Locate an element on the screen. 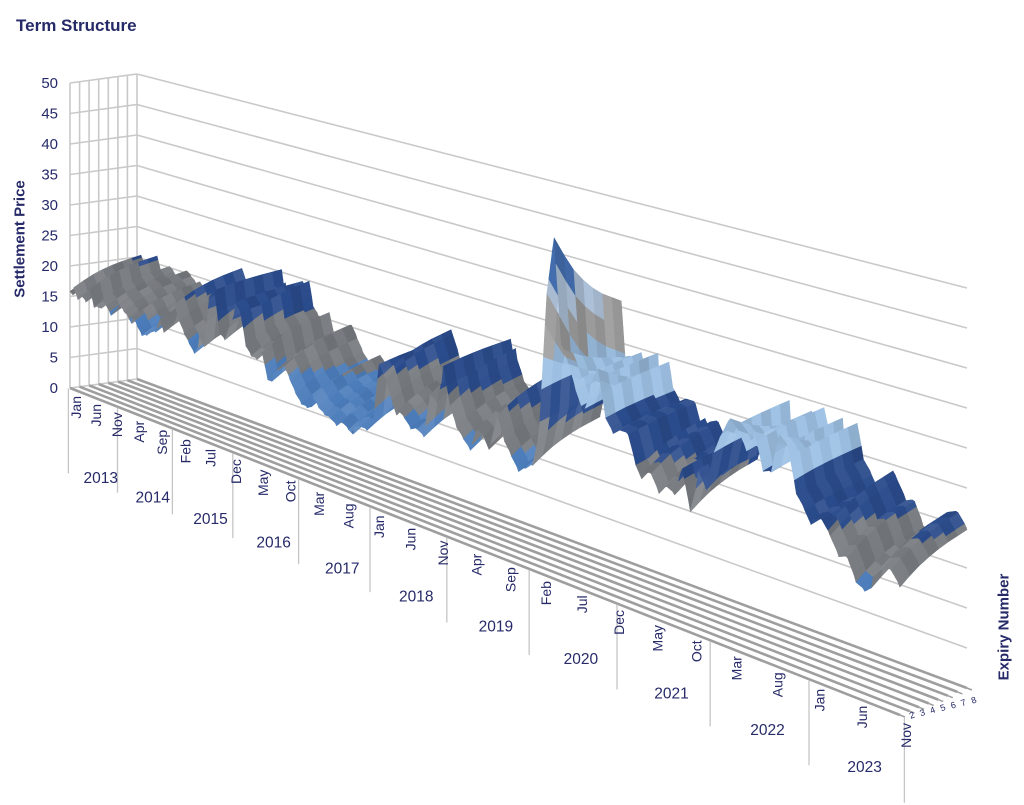  svg-text: 50 is located at coordinates (49, 83).